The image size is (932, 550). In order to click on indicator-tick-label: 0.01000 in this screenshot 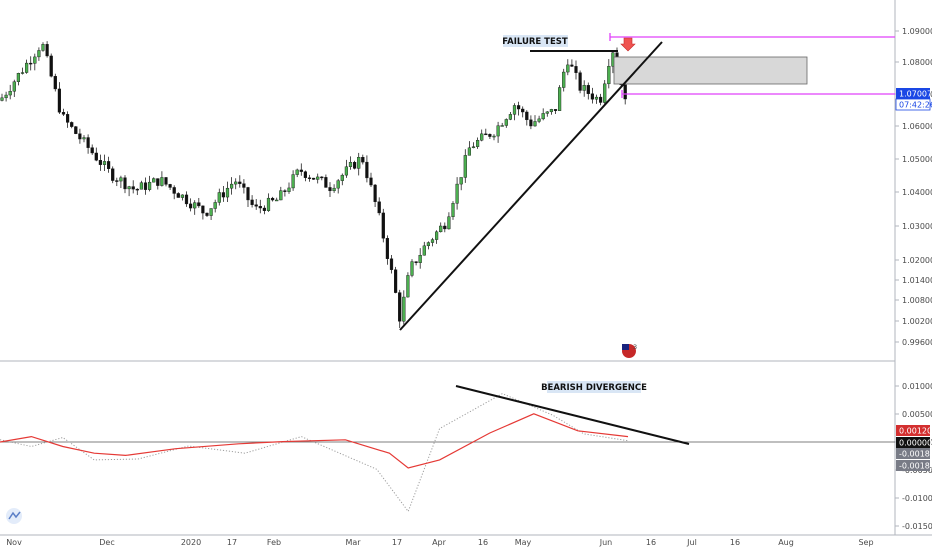, I will do `click(917, 386)`.